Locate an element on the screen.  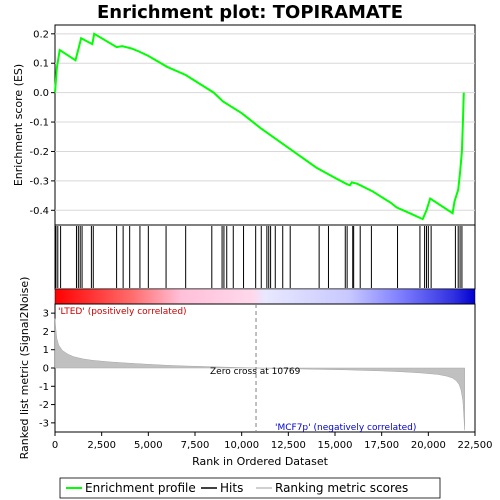
metric-ytick-label: 1 is located at coordinates (46, 350).